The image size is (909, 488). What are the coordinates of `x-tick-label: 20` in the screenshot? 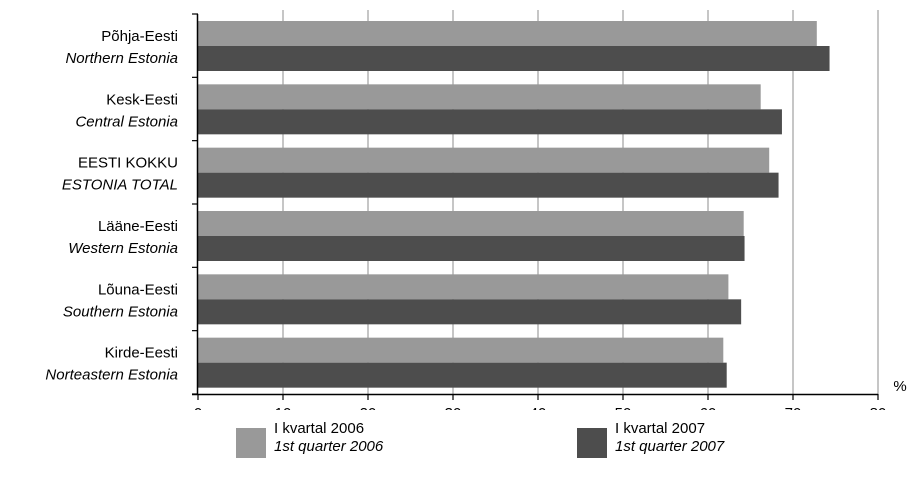 It's located at (368, 407).